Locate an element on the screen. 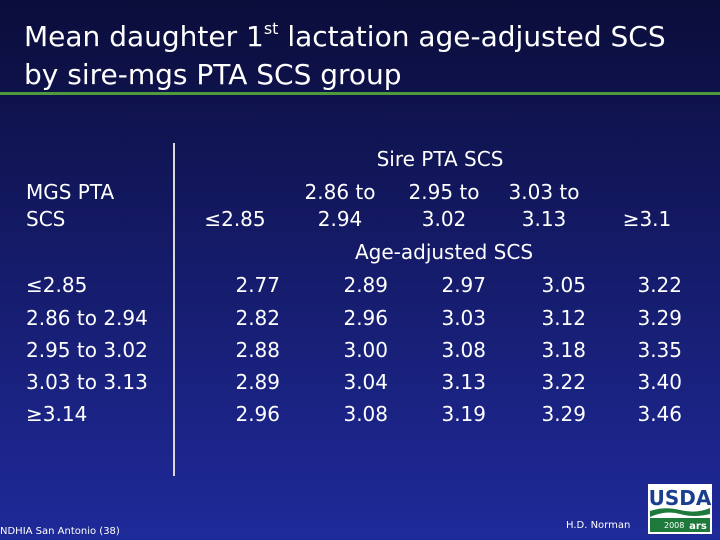  usda-logo-text: USDA is located at coordinates (680, 498).